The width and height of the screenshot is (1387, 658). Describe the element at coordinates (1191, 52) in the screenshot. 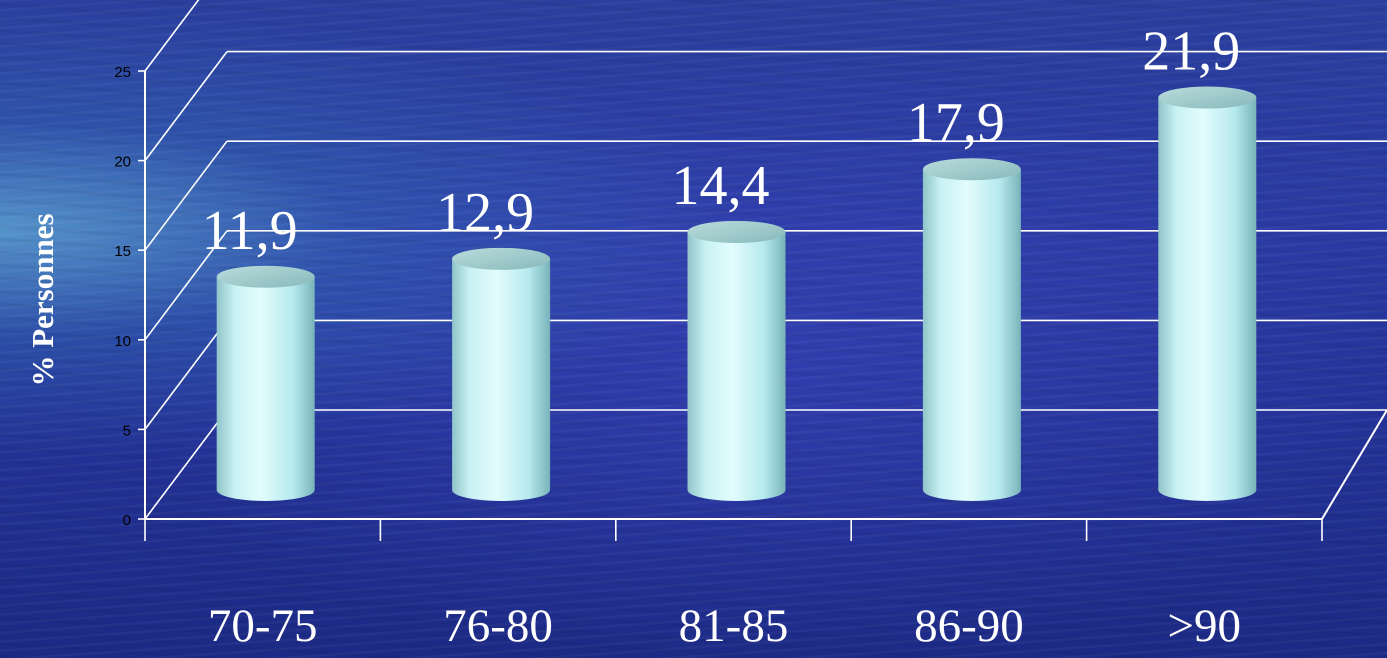

I see `data-label-4: 21,9` at that location.